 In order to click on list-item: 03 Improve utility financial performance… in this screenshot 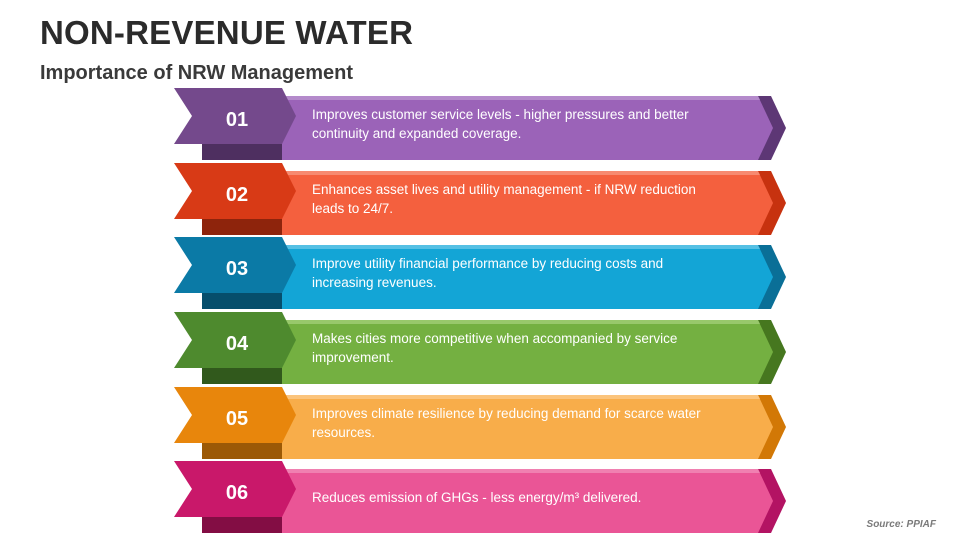, I will do `click(482, 273)`.